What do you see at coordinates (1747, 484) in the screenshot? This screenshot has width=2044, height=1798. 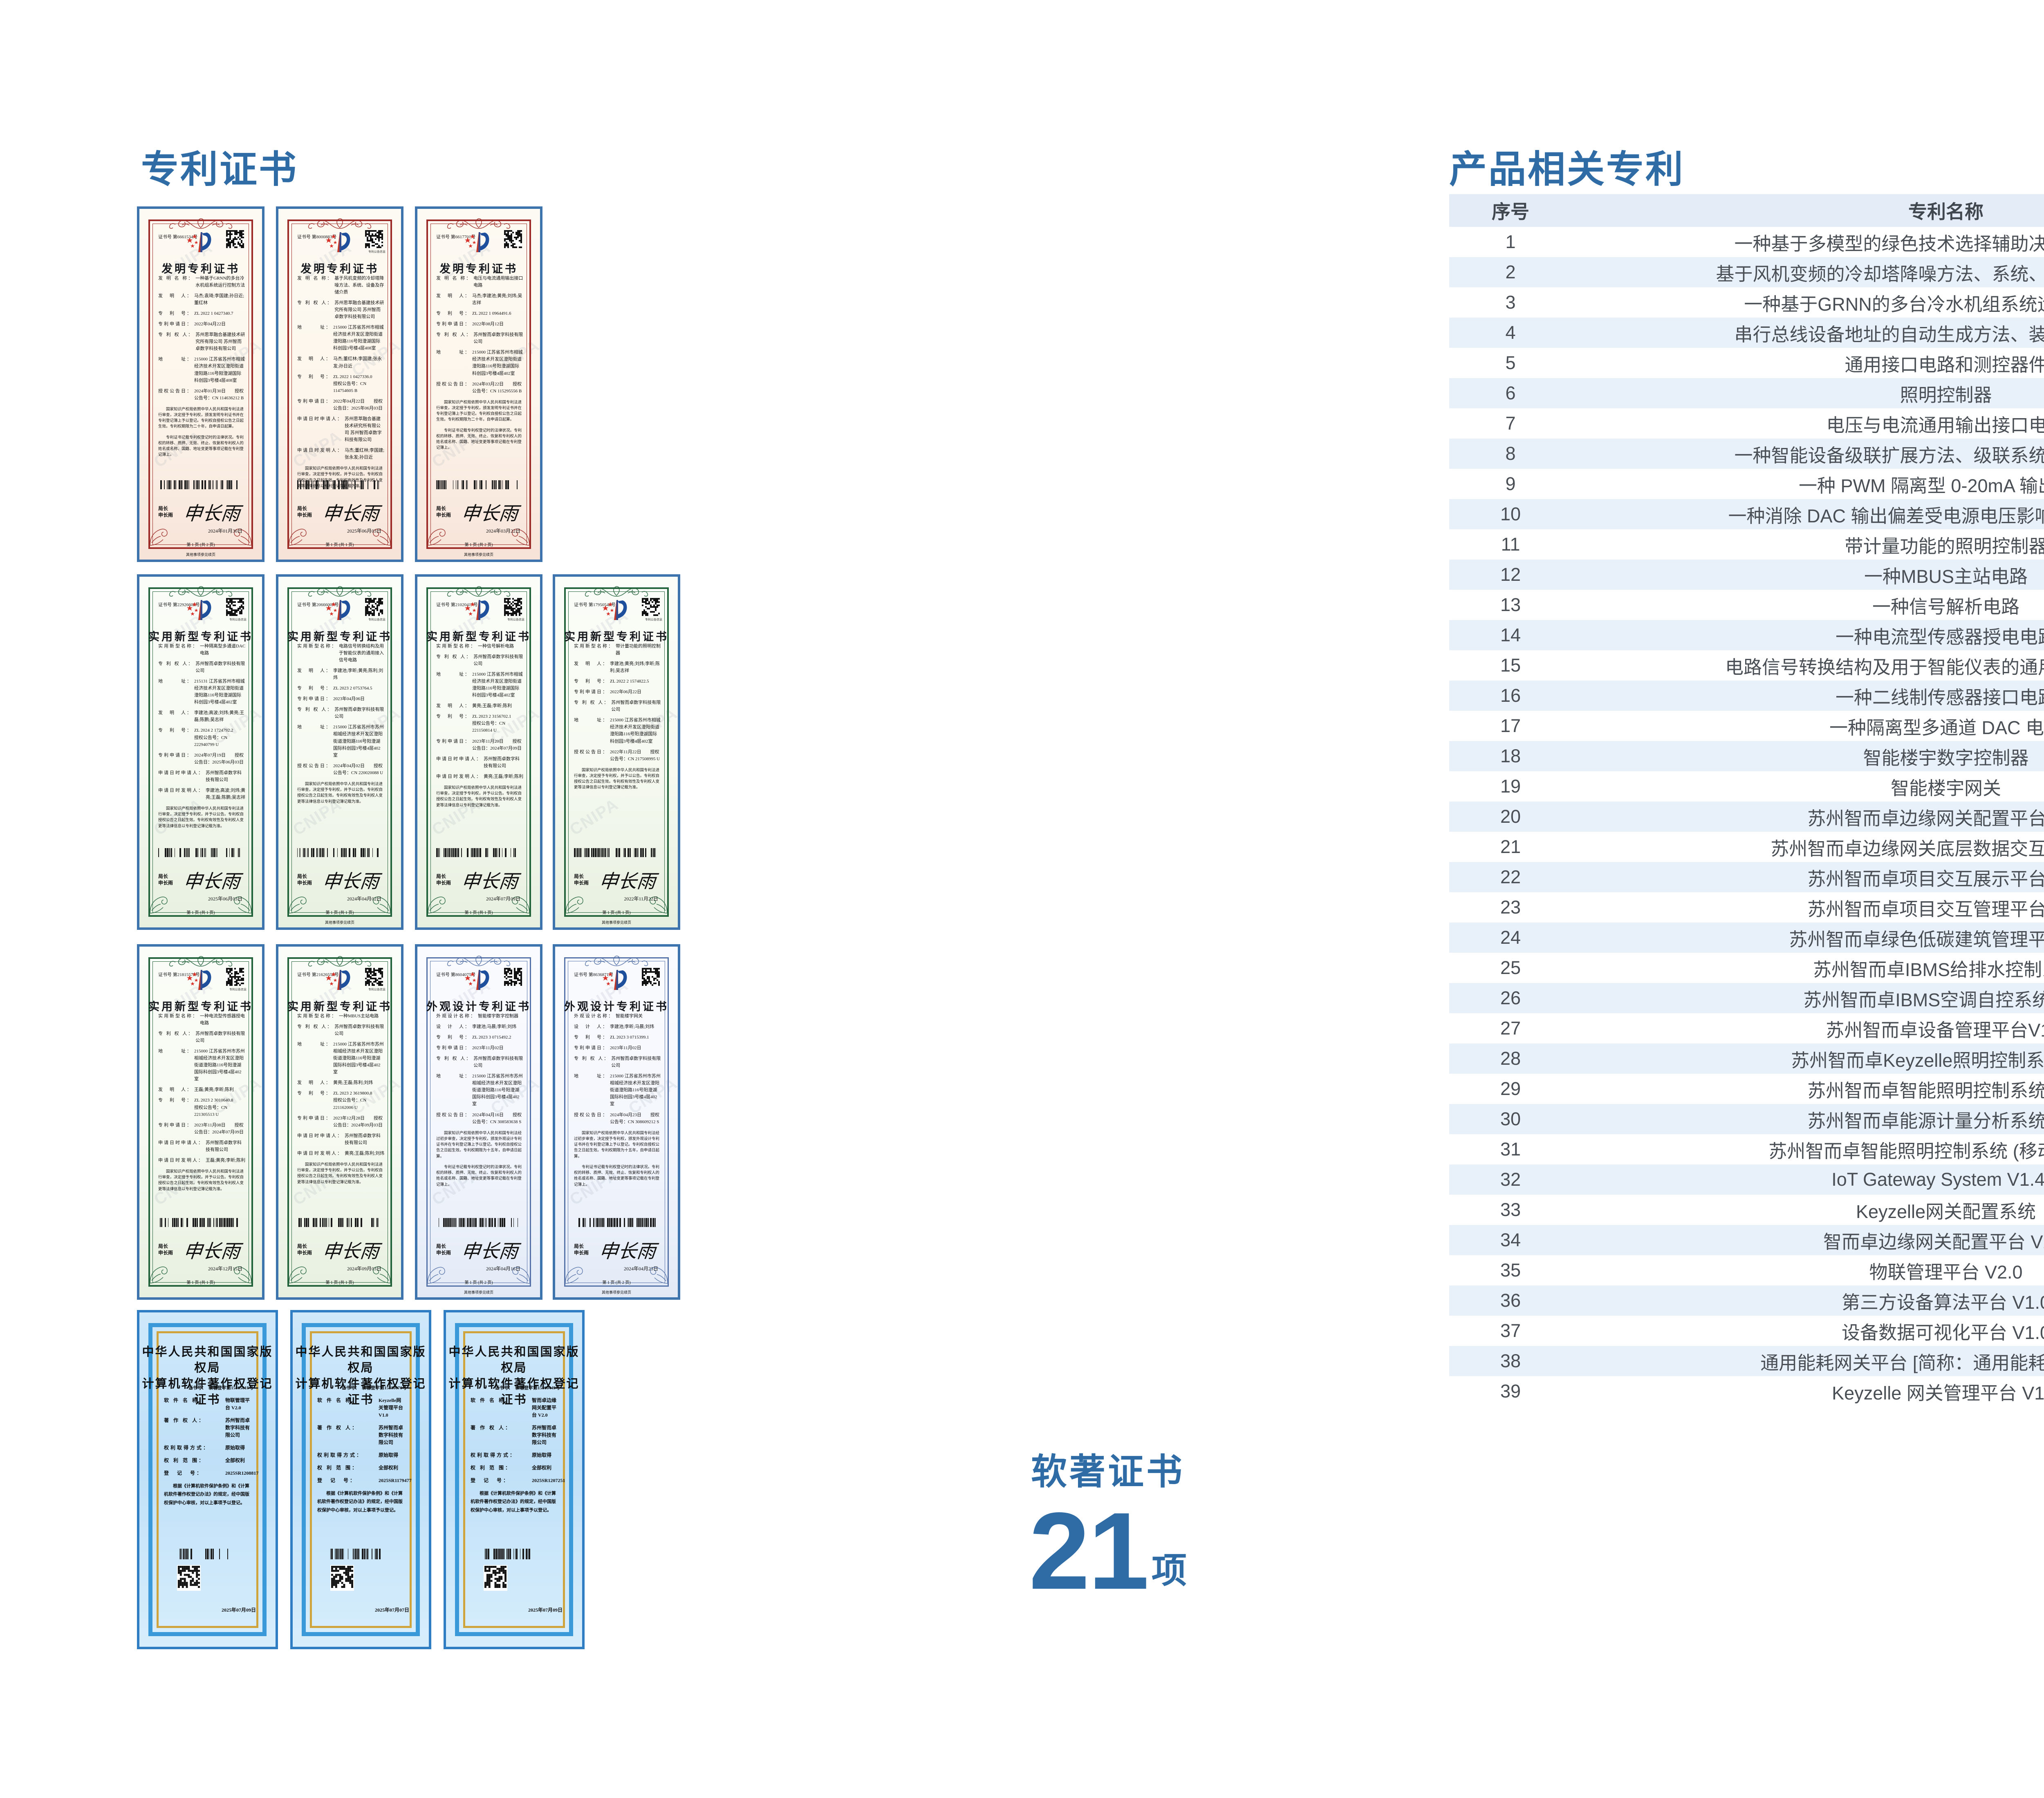 I see `table-row: 9一种 PWM 隔离型 0-20mA 输出电路发明` at bounding box center [1747, 484].